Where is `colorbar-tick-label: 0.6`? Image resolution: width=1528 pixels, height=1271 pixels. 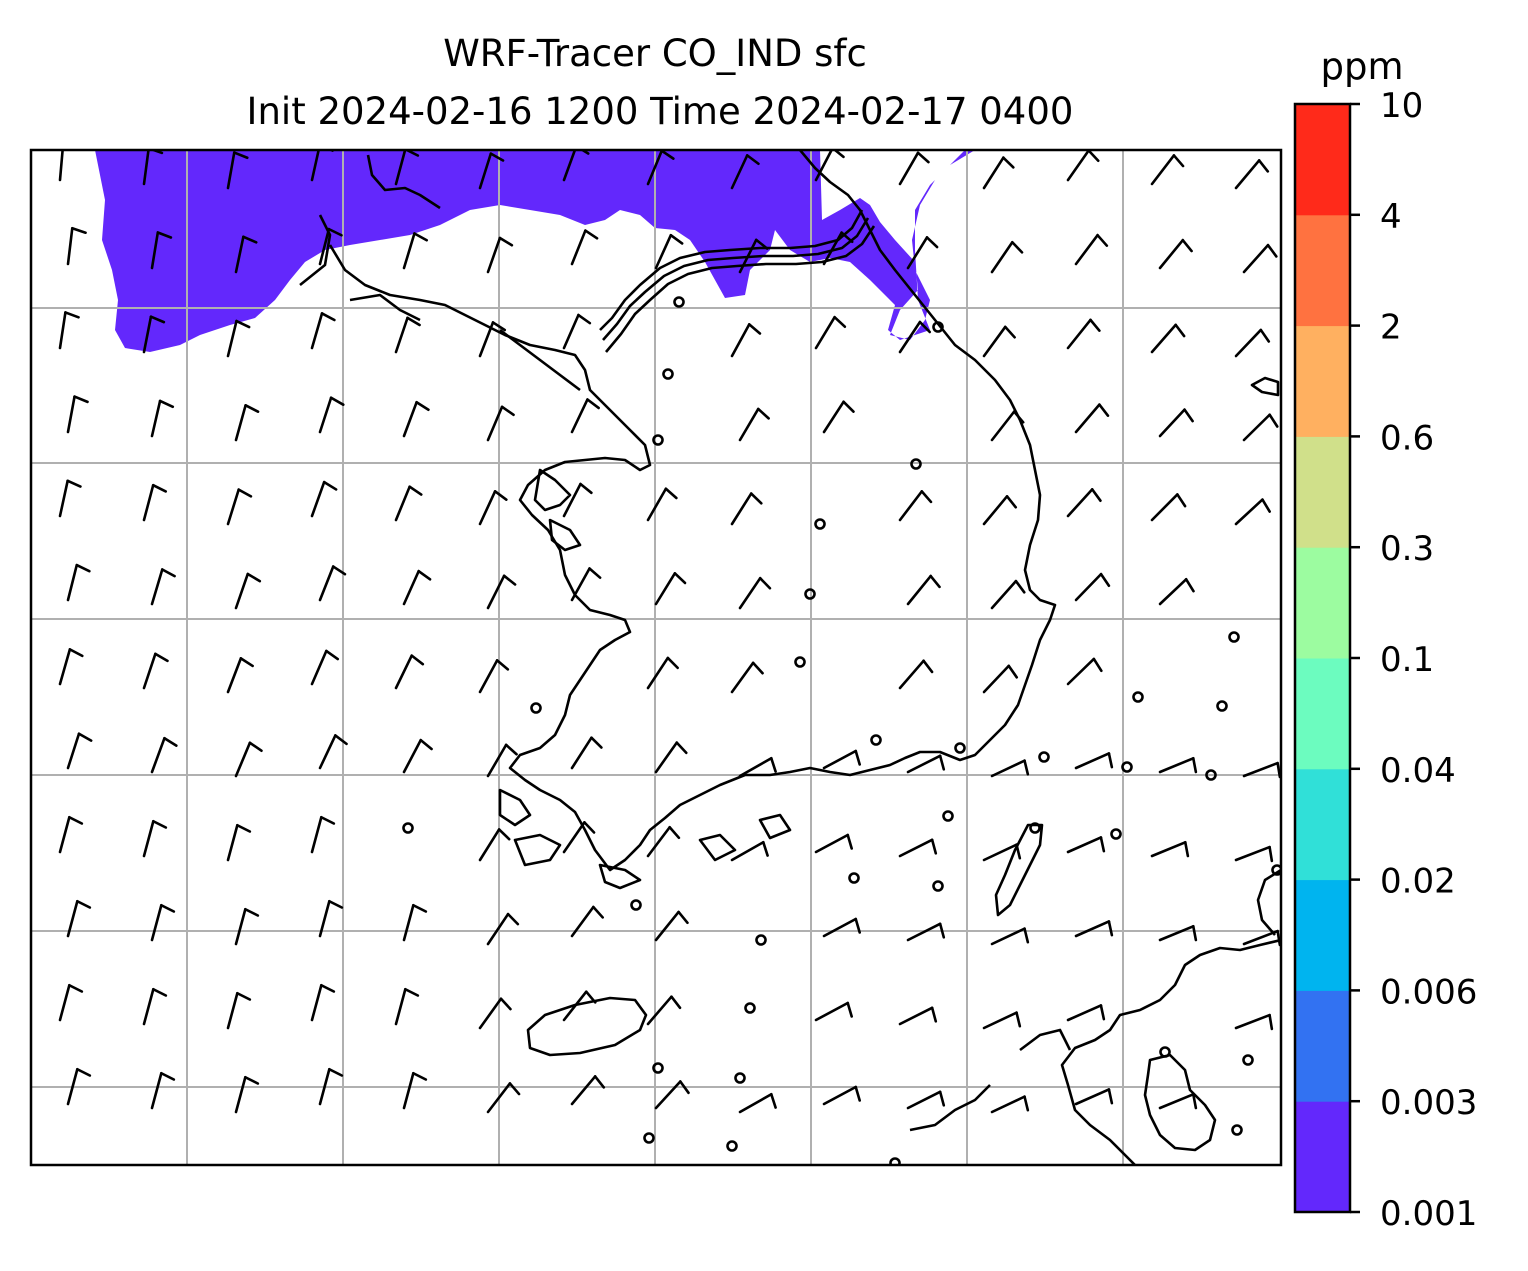 colorbar-tick-label: 0.6 is located at coordinates (1407, 438).